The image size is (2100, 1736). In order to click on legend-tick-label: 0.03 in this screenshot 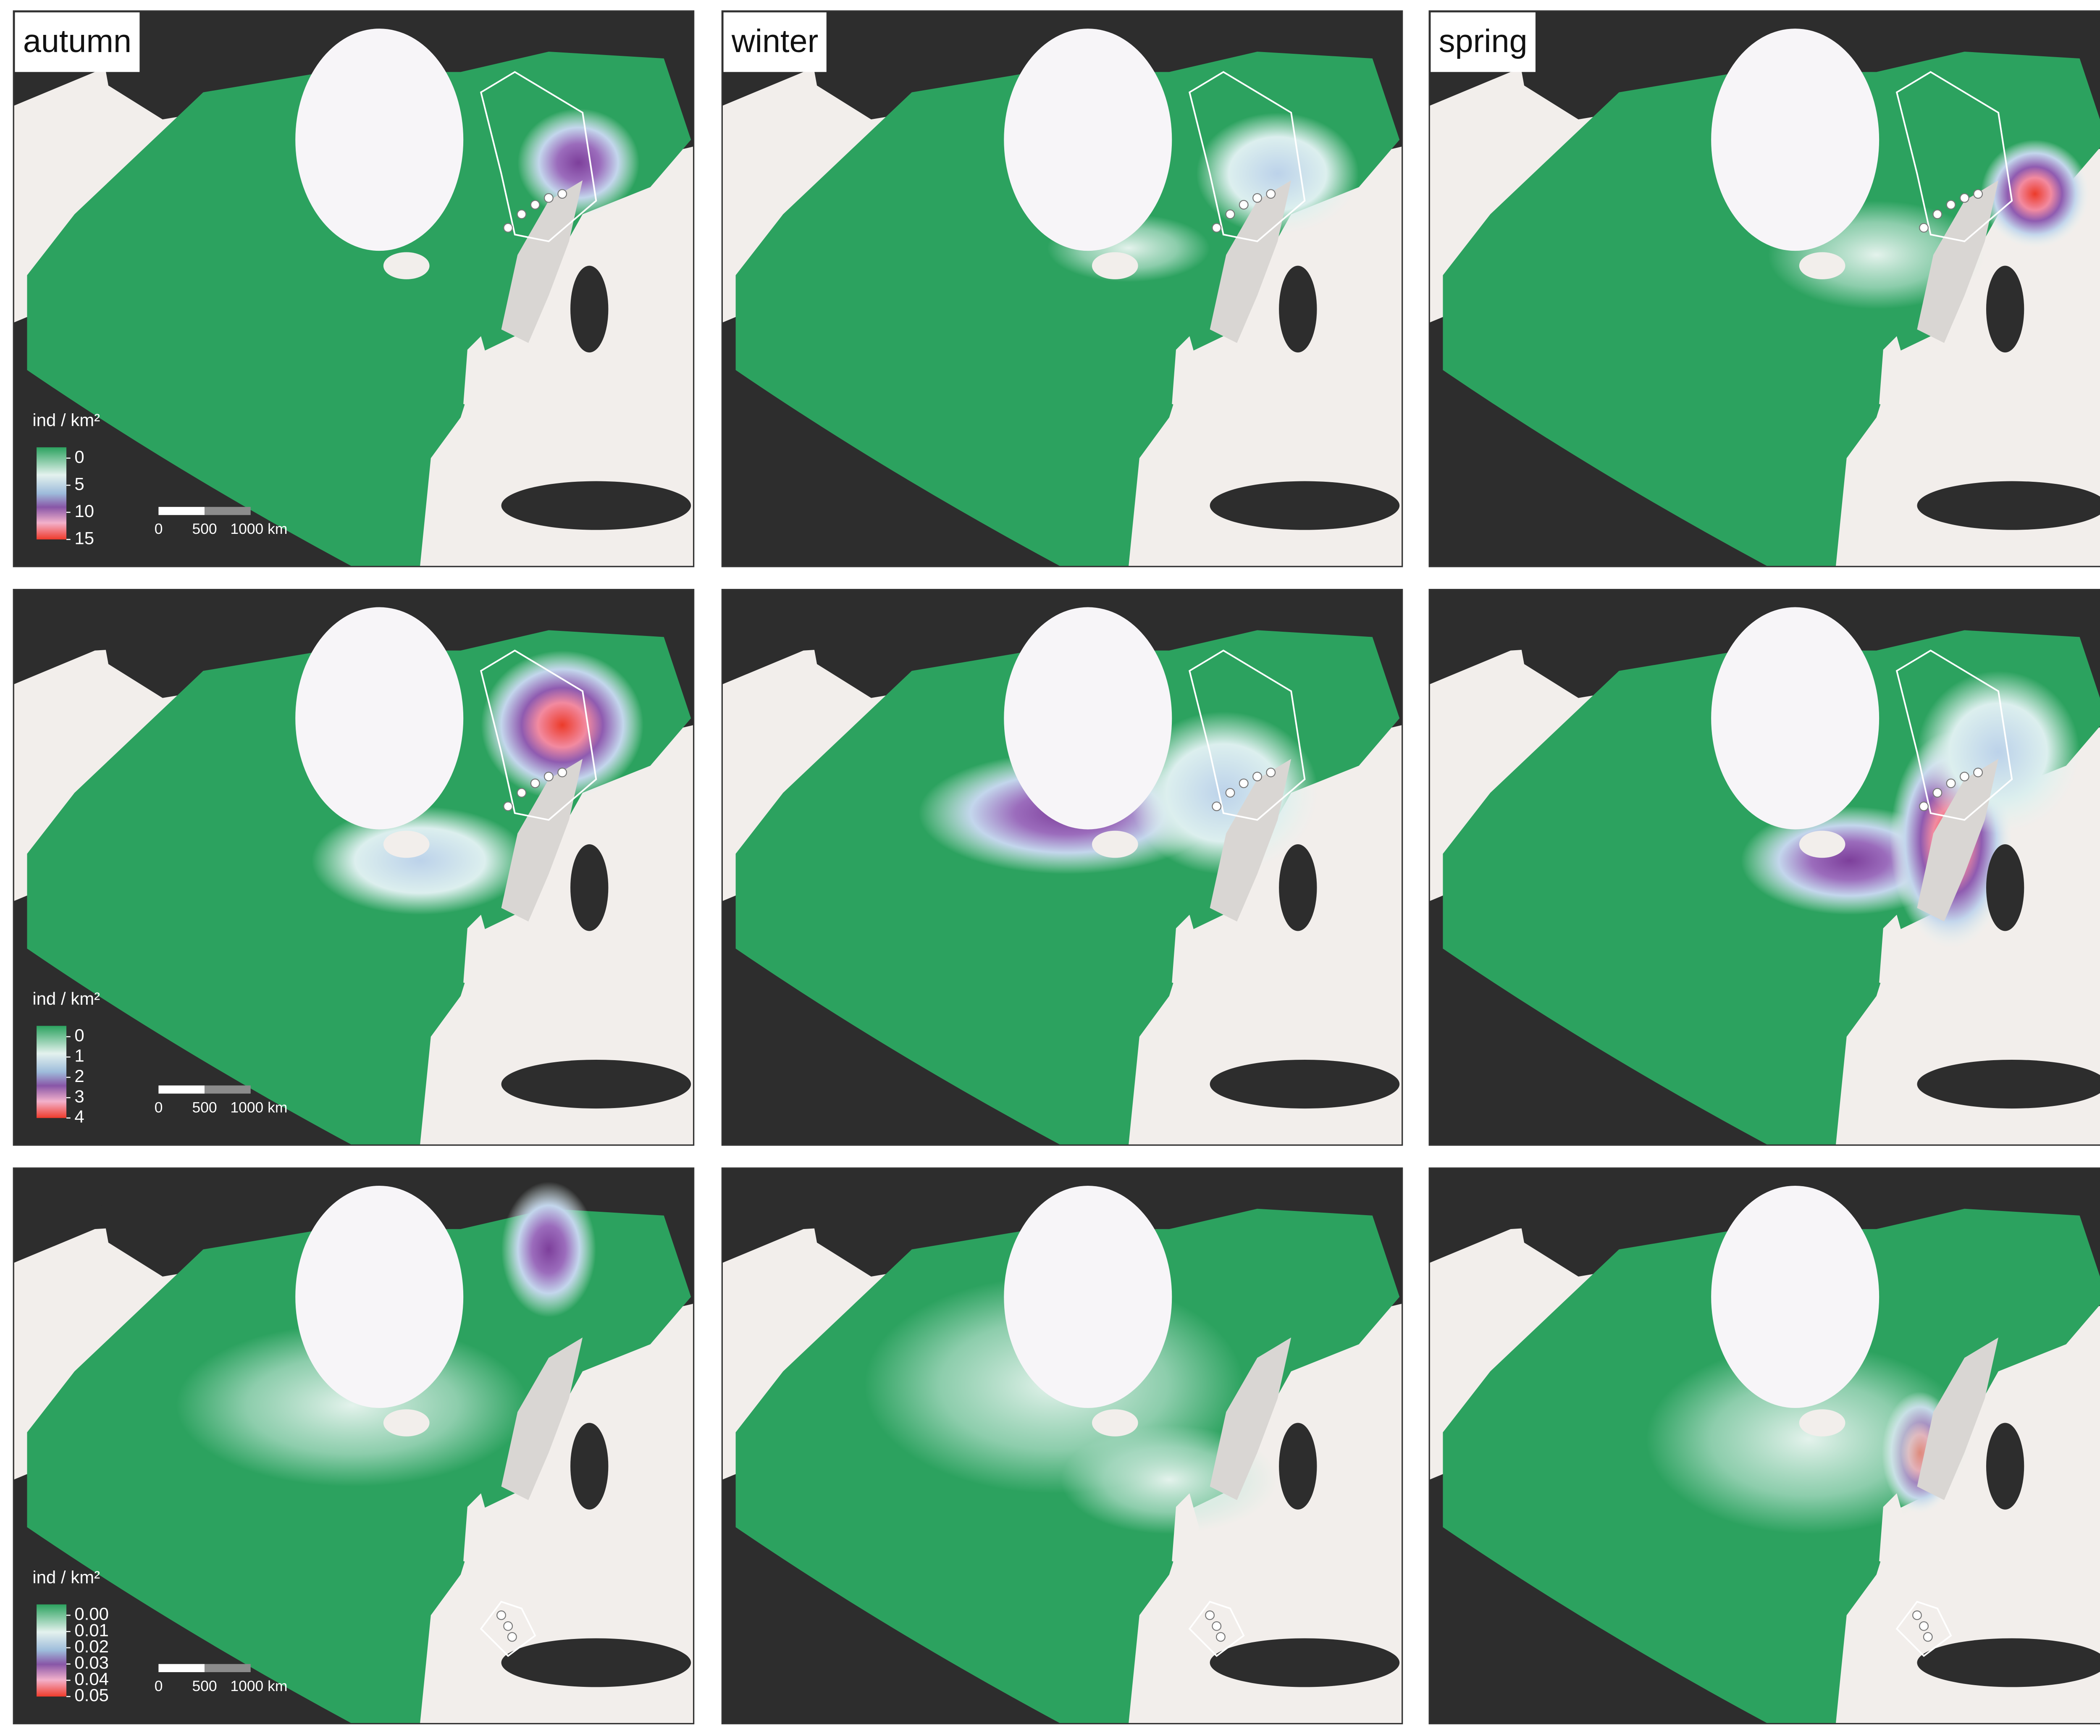, I will do `click(91, 1663)`.